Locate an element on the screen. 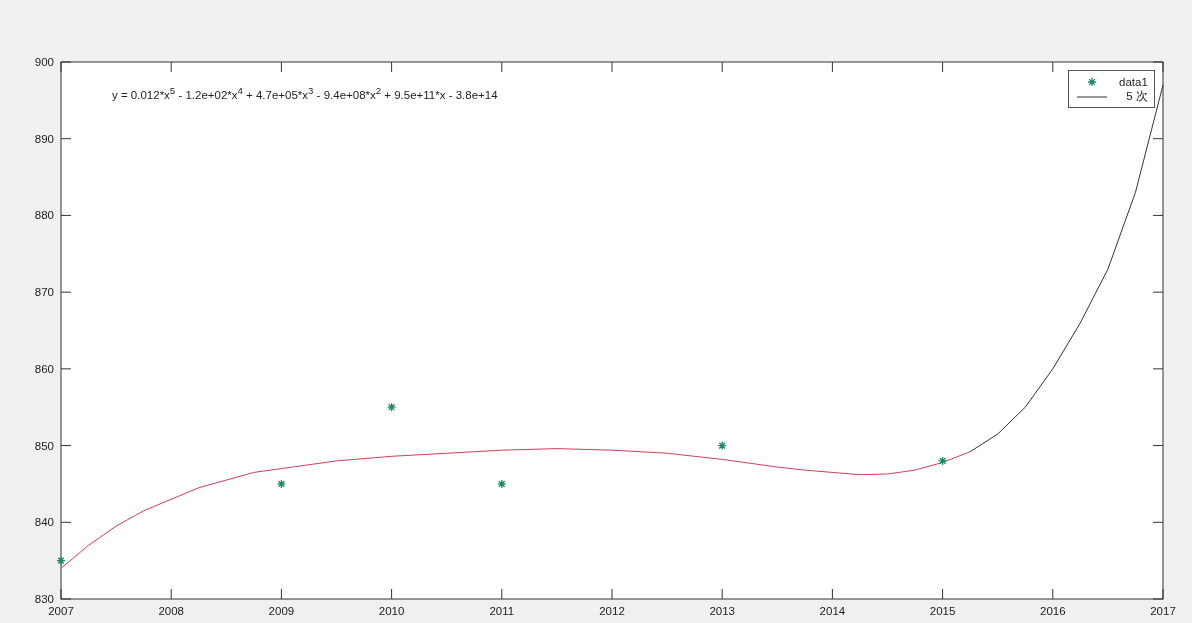 The height and width of the screenshot is (623, 1192). x-tick-label: 2012 is located at coordinates (612, 611).